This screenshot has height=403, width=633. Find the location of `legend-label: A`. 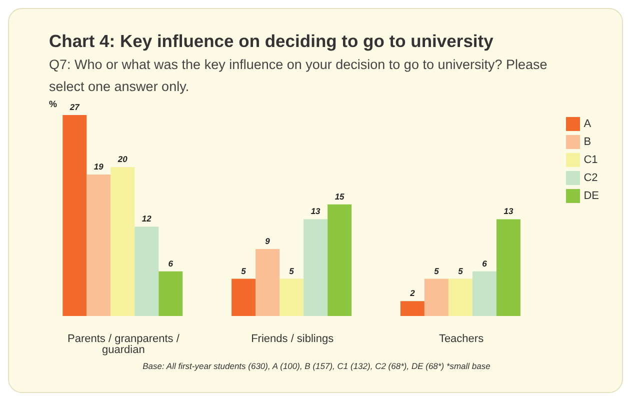

legend-label: A is located at coordinates (588, 124).